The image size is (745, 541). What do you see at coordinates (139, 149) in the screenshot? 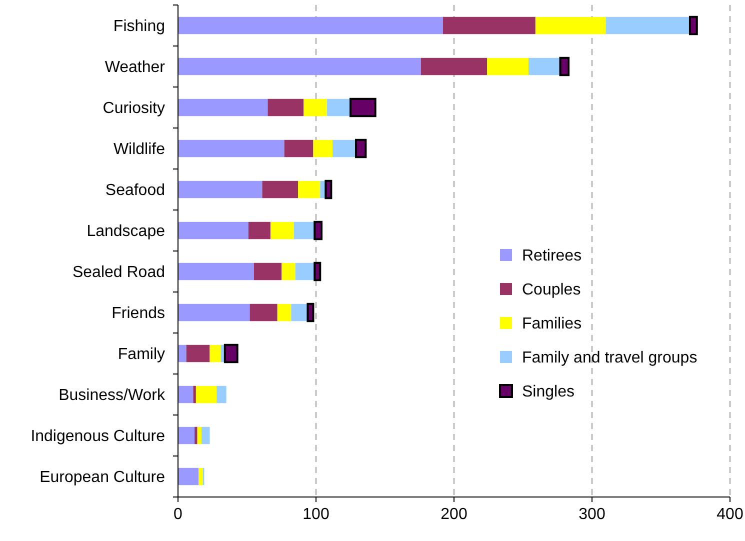
I see `y-tick-label: Wildlife` at bounding box center [139, 149].